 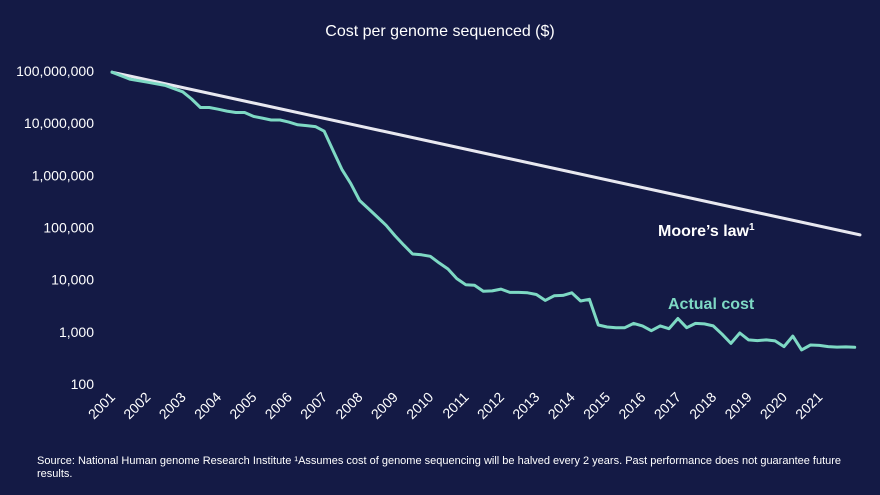 What do you see at coordinates (172, 405) in the screenshot?
I see `x-tick-label: 2003` at bounding box center [172, 405].